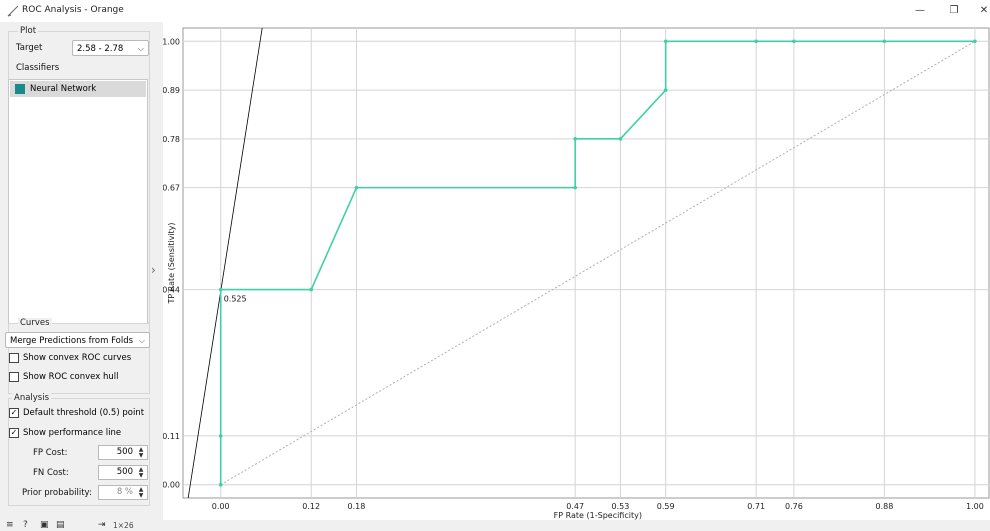  What do you see at coordinates (975, 506) in the screenshot?
I see `x-tick-label: 1.00` at bounding box center [975, 506].